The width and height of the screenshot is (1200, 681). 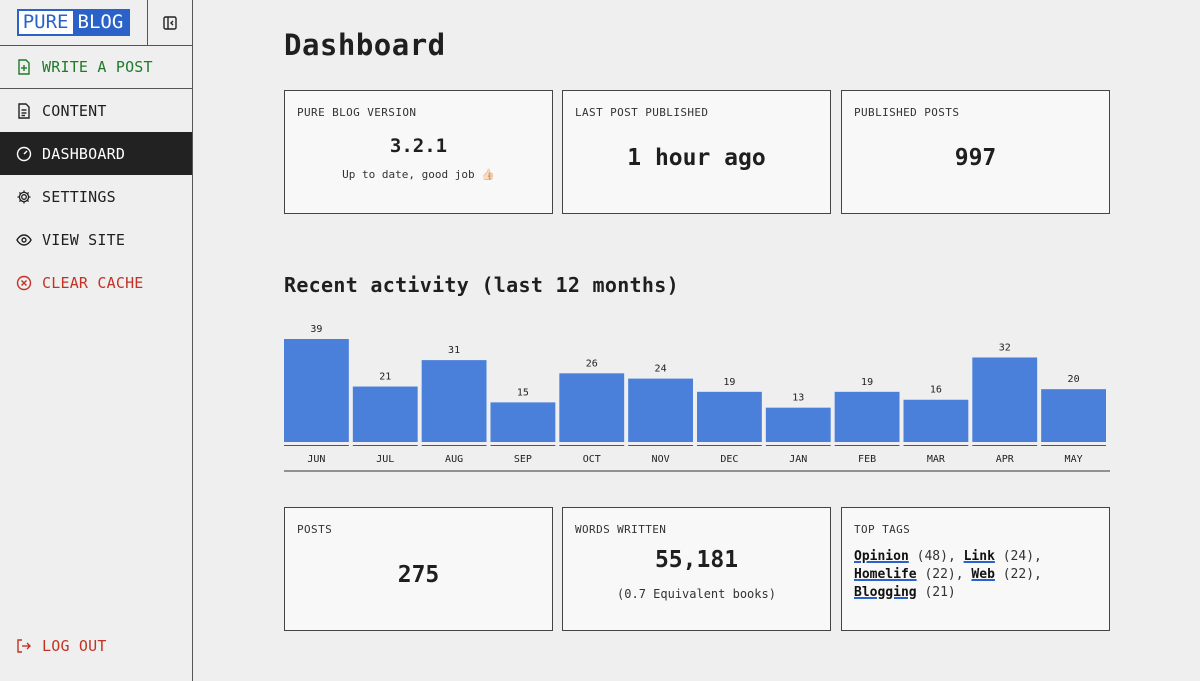 I want to click on nav-content-label: CONTENT, so click(x=74, y=110).